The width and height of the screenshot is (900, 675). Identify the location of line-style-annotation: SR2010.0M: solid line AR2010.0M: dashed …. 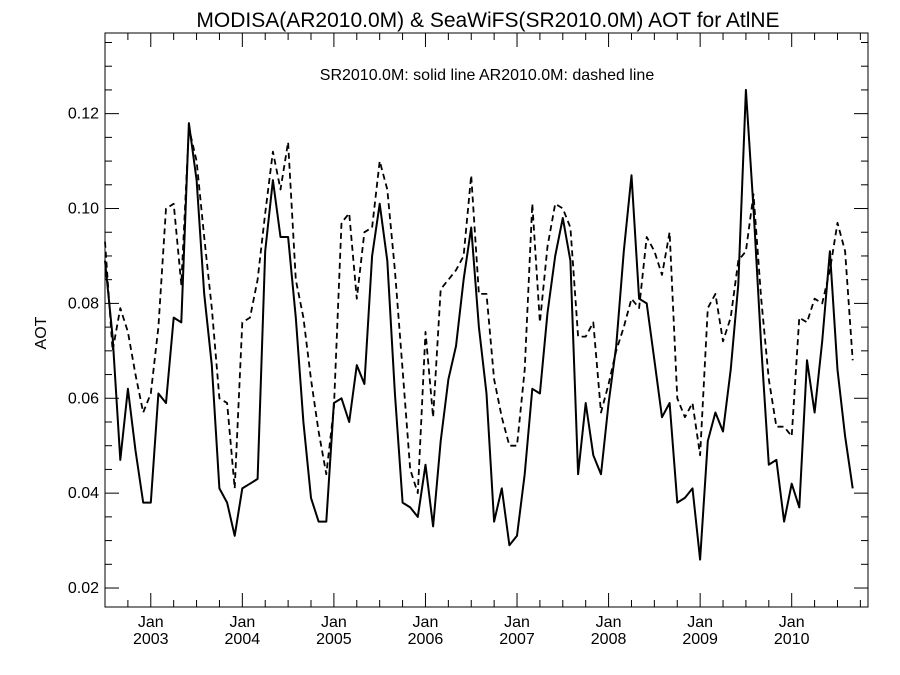
(487, 75).